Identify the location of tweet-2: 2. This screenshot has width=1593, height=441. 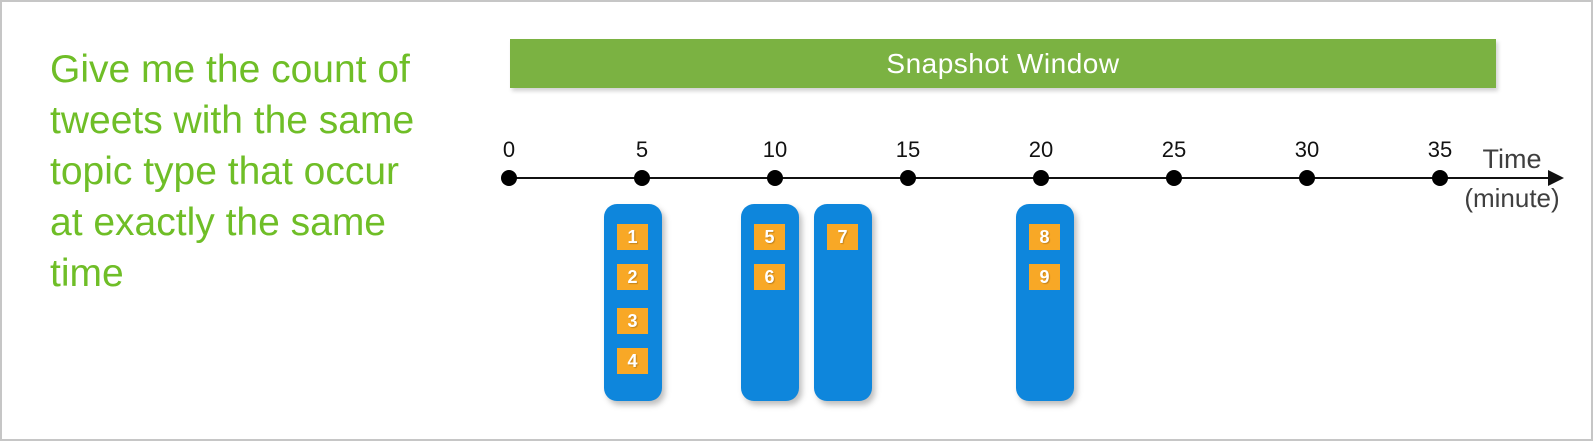
(632, 277).